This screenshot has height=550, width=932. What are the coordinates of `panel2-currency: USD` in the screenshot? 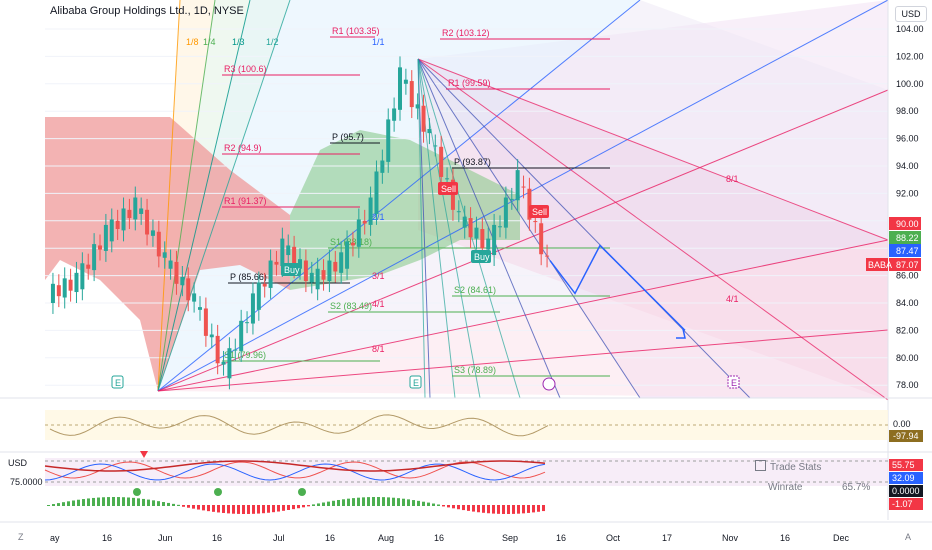 It's located at (18, 463).